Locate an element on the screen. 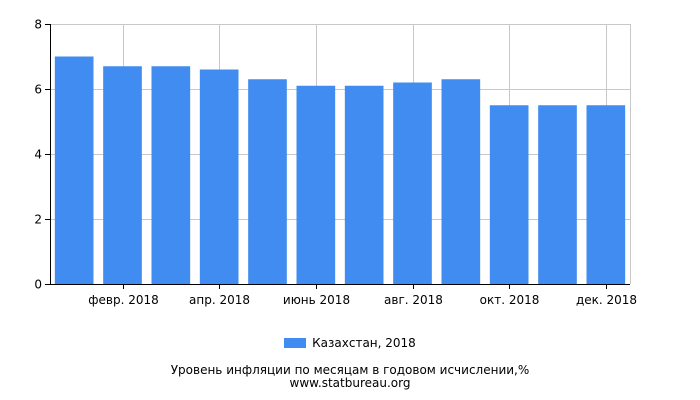 This screenshot has width=700, height=400. x-tick-label: апр. 2018 is located at coordinates (219, 300).